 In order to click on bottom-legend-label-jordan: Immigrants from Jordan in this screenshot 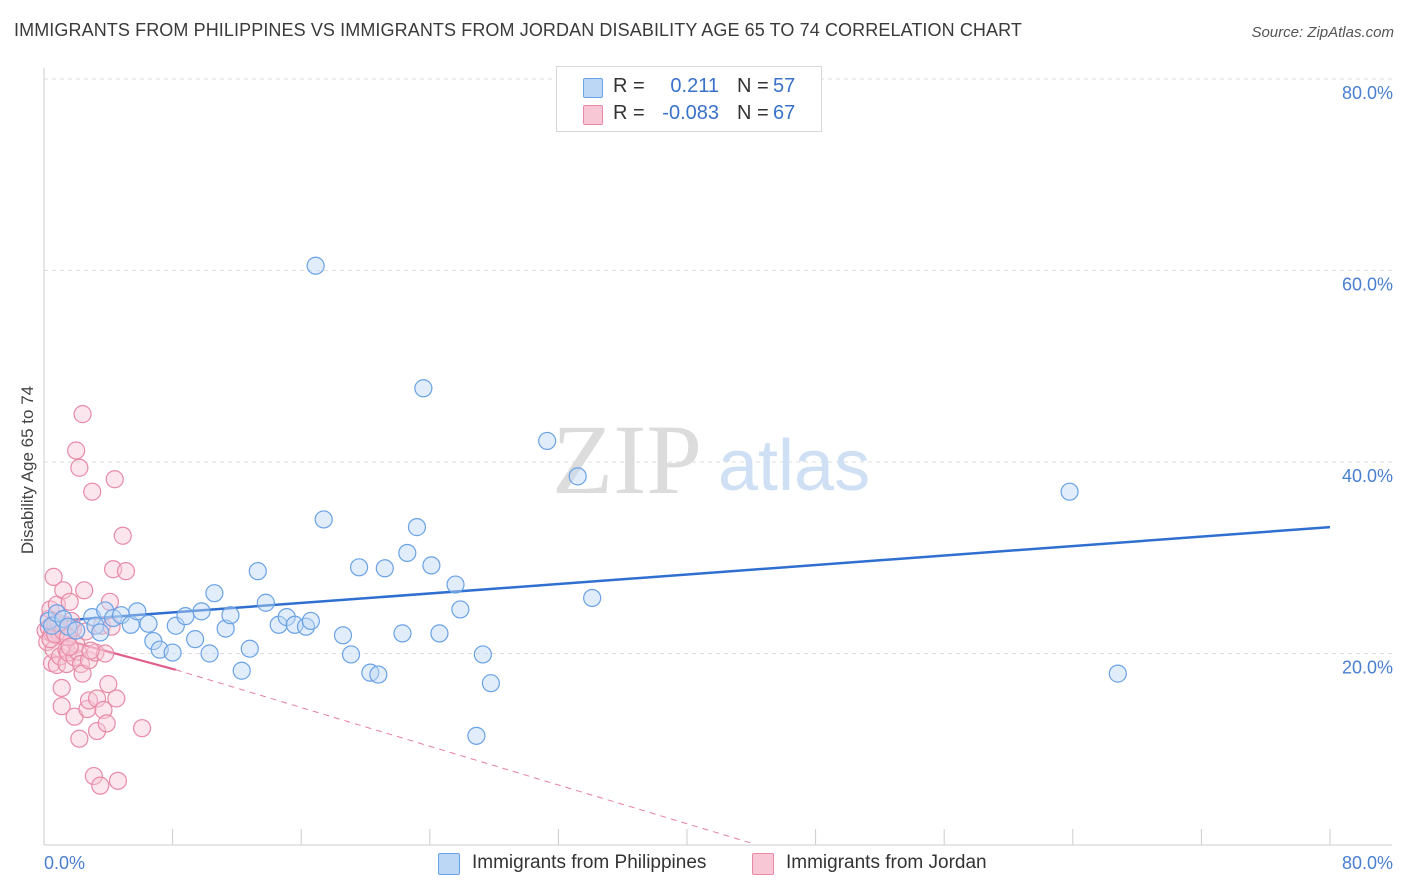, I will do `click(886, 862)`.